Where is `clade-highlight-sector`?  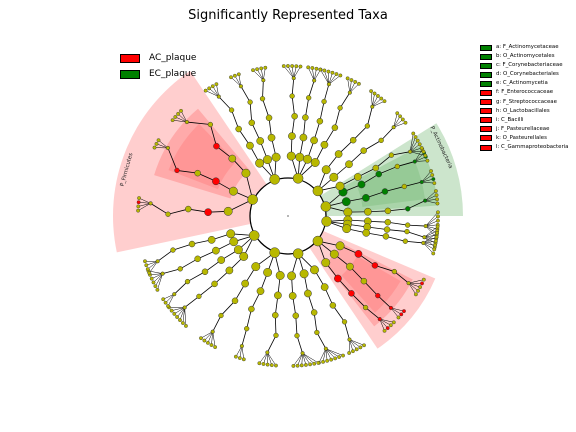
clade-highlight-sector is located at coordinates (202, 153).